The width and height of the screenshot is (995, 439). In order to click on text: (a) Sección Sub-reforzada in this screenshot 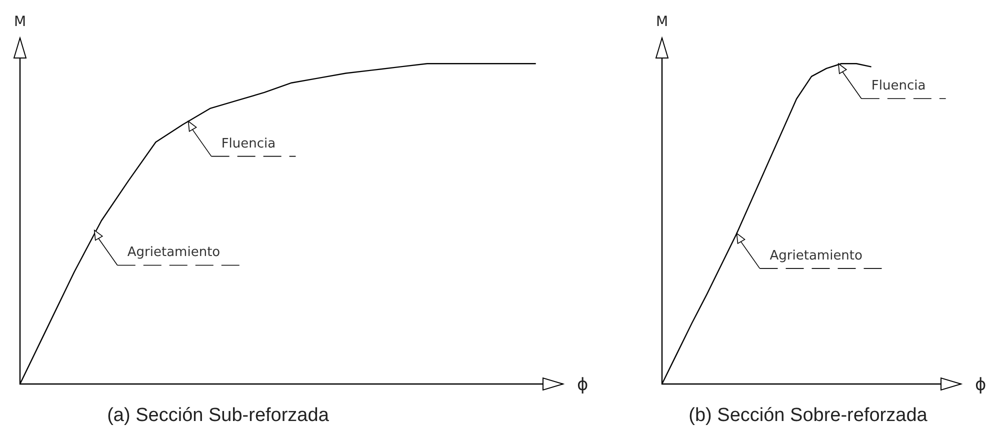, I will do `click(218, 415)`.